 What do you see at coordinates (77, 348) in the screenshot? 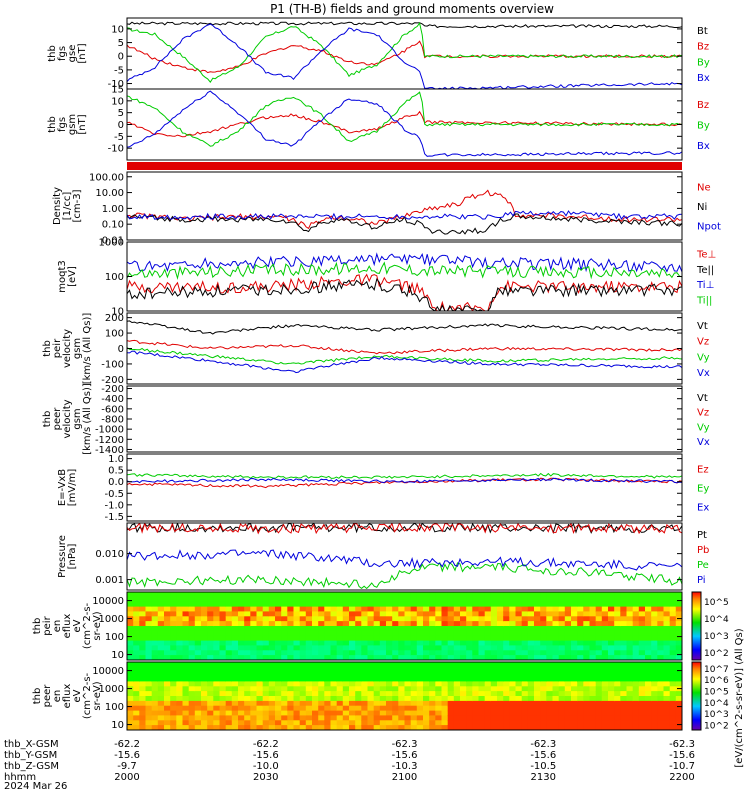
I see `y-label-line: gsm` at bounding box center [77, 348].